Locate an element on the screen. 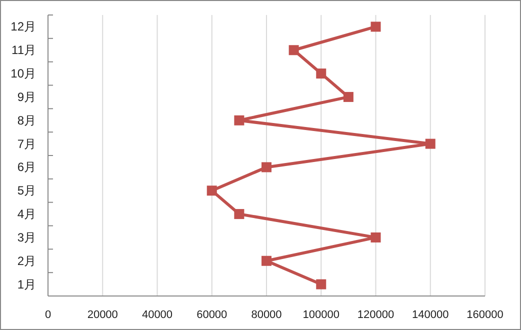  x-tick-label: 0 is located at coordinates (48, 315).